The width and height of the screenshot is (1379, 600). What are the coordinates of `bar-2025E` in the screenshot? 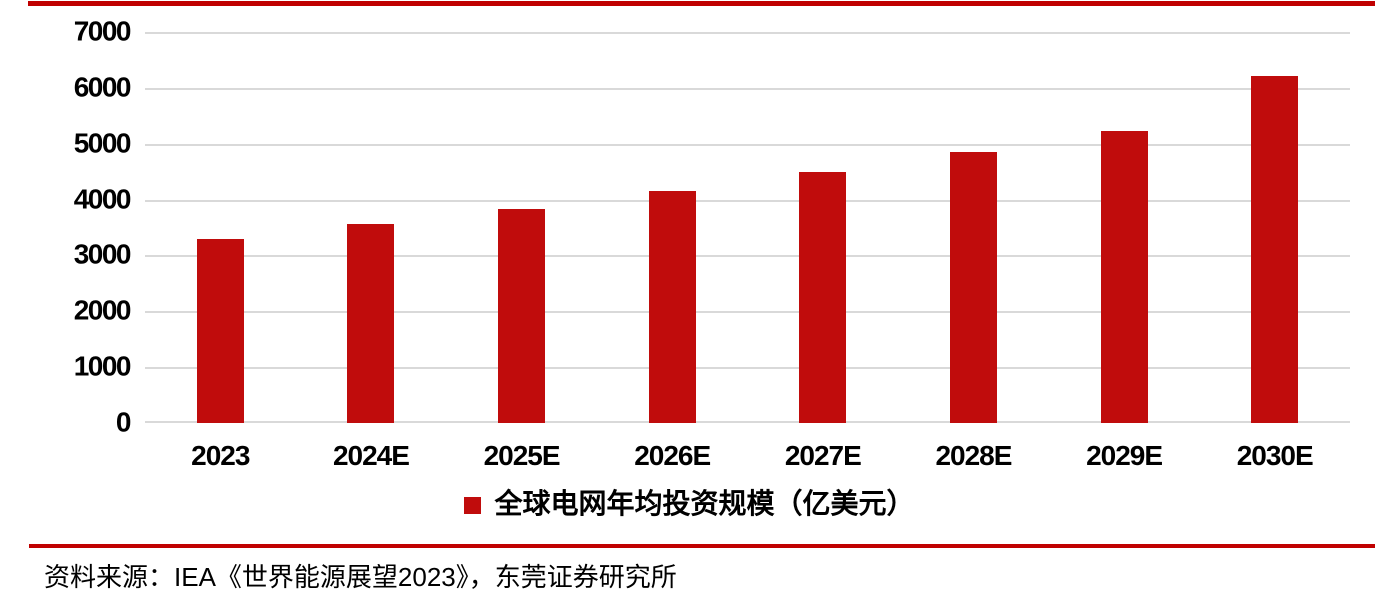 It's located at (522, 315).